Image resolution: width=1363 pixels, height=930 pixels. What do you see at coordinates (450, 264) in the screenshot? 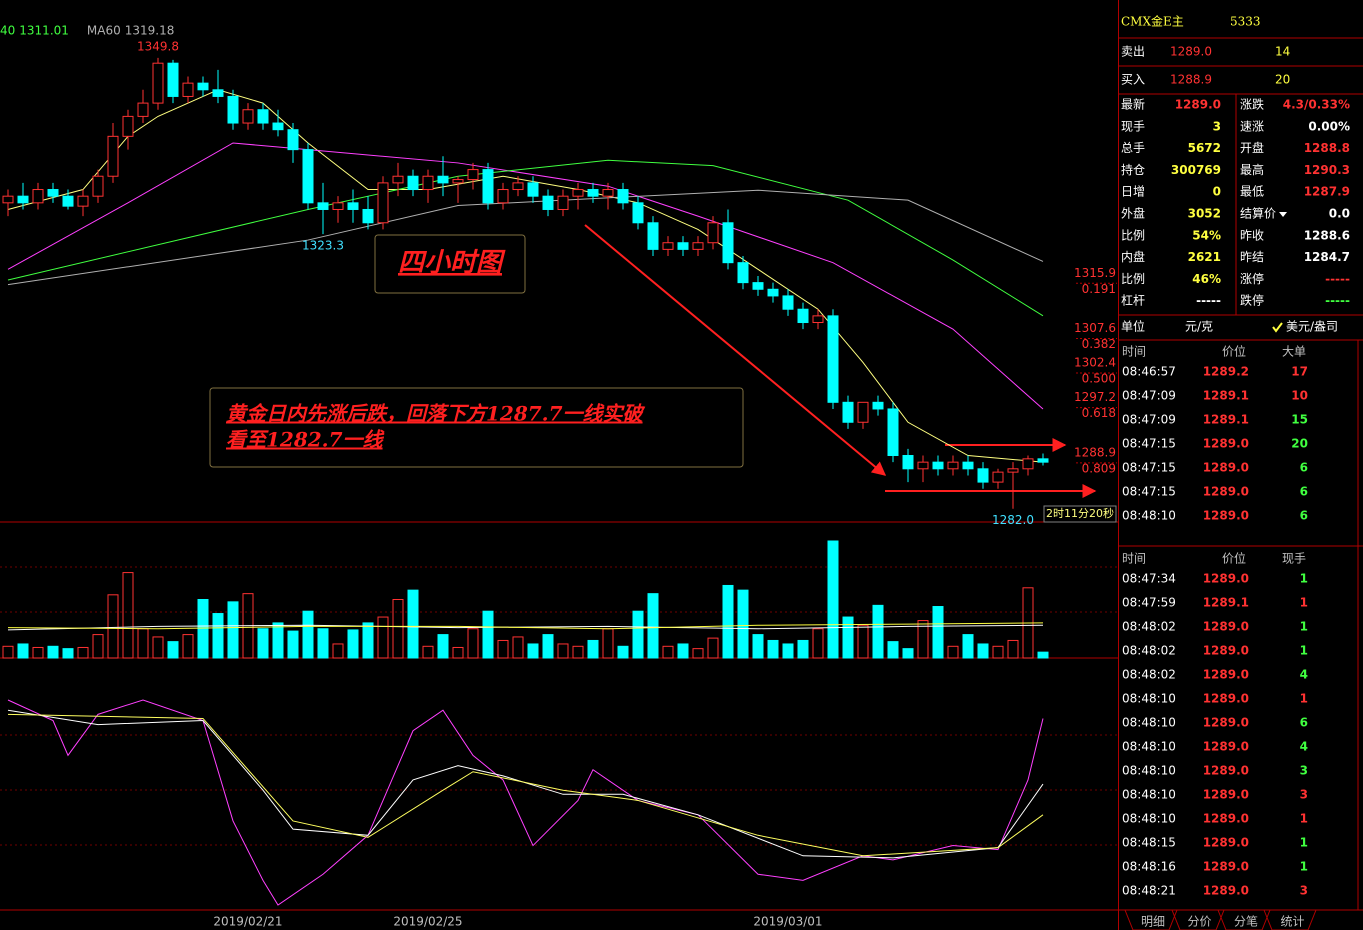
I see `annotation-box` at bounding box center [450, 264].